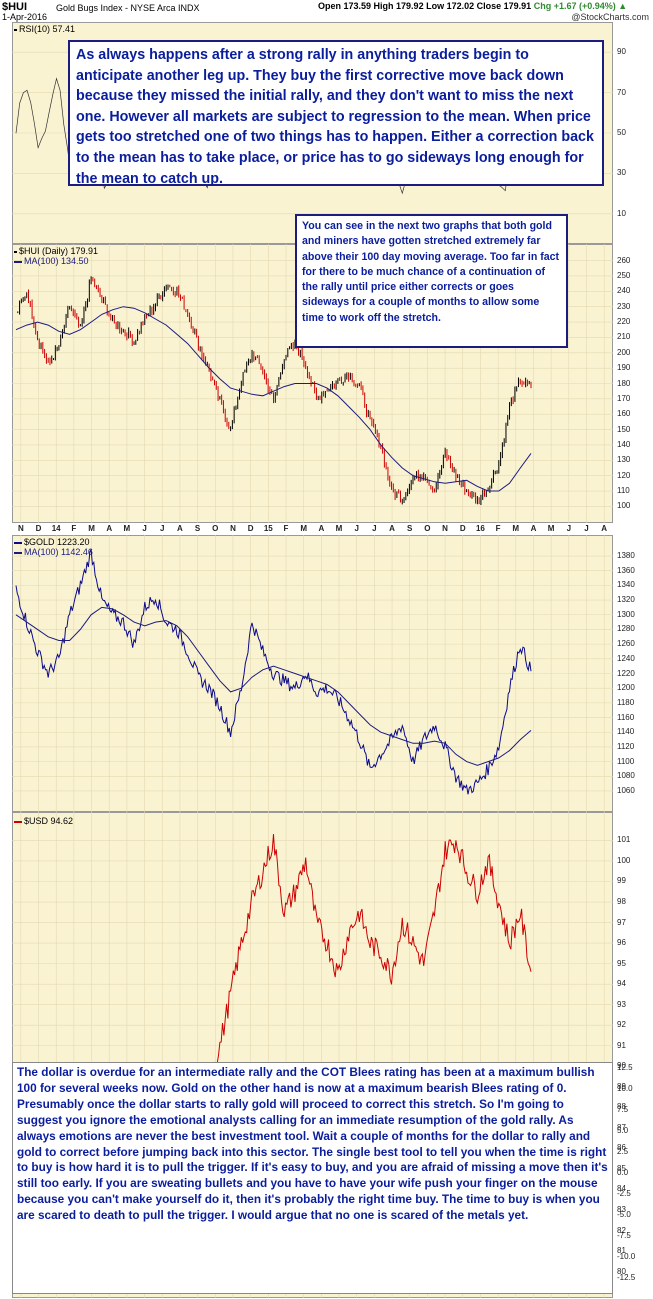 This screenshot has width=653, height=1299. What do you see at coordinates (621, 1045) in the screenshot?
I see `y-tick-label: 91` at bounding box center [621, 1045].